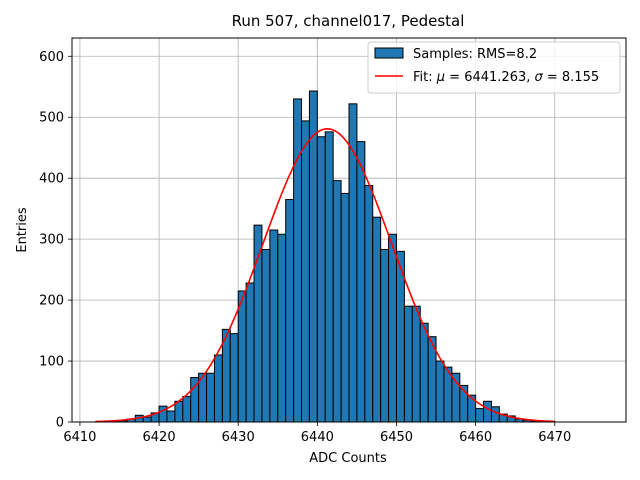 This screenshot has width=640, height=480. I want to click on legend-fit-sigma-value: = 8.155, so click(571, 77).